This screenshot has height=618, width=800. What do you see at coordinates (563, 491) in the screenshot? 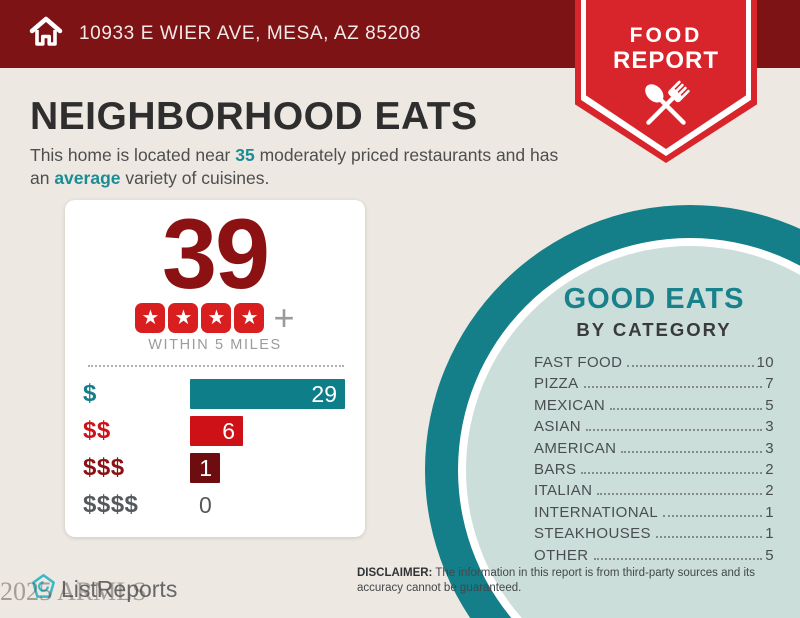
I see `category-name: ITALIAN` at bounding box center [563, 491].